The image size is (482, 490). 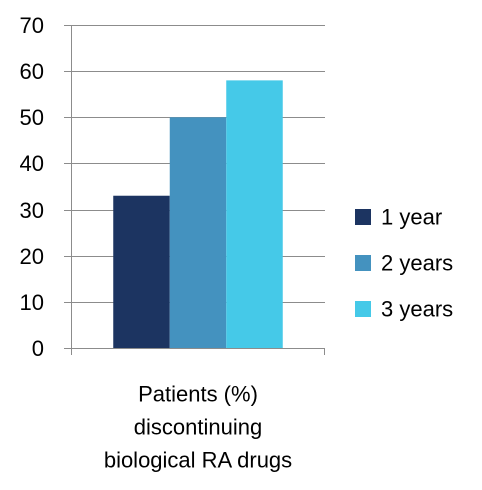 What do you see at coordinates (198, 394) in the screenshot?
I see `category-label-line: Patients (%)` at bounding box center [198, 394].